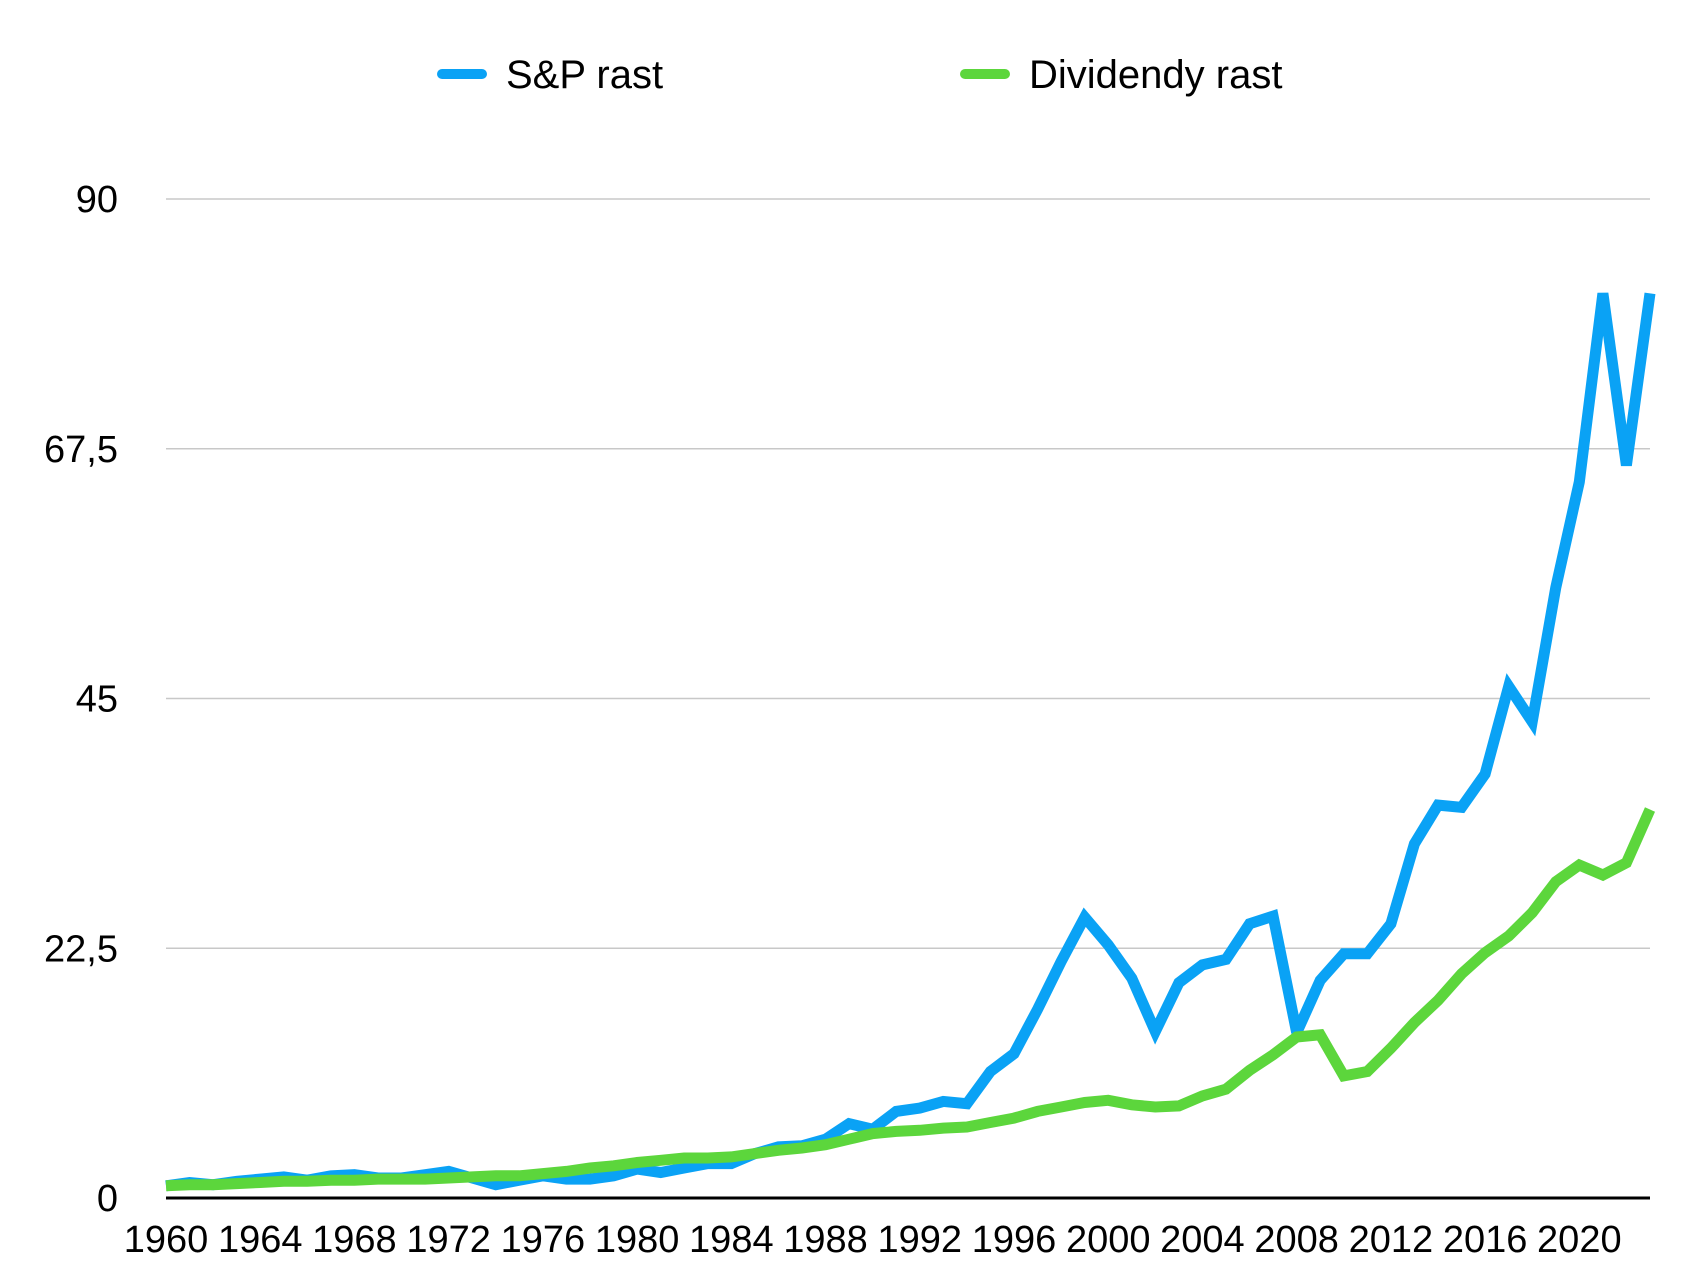 The height and width of the screenshot is (1281, 1688). I want to click on legend-label: Dividendy rast, so click(1155, 75).